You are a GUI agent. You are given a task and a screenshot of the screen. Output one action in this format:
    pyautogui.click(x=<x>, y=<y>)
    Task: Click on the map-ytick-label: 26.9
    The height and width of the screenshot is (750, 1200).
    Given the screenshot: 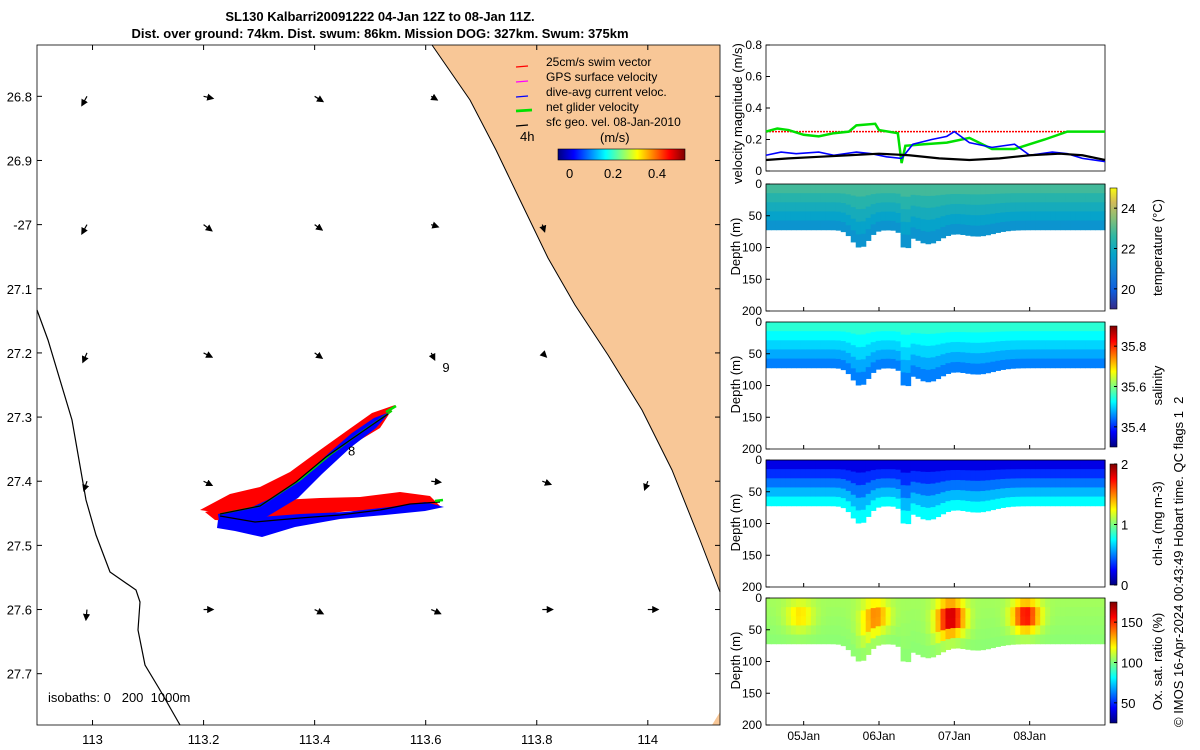 What is the action you would take?
    pyautogui.click(x=19, y=160)
    